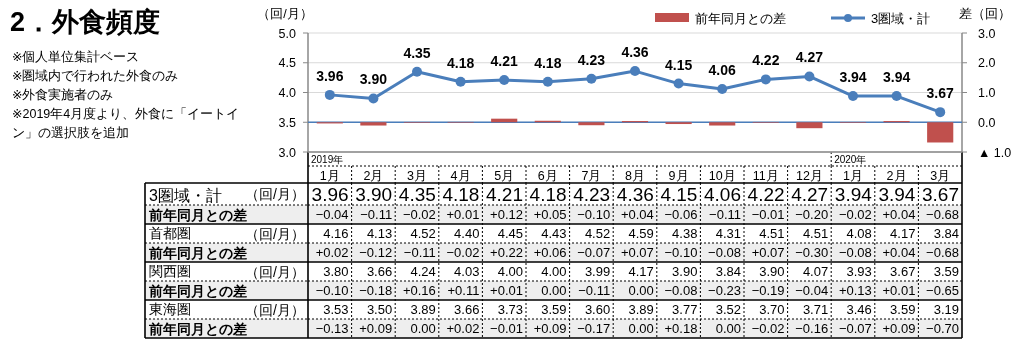 This screenshot has width=1024, height=350. What do you see at coordinates (126, 124) in the screenshot?
I see `text: ※2019年4月度より、外食に「イートイン」の選択肢を追加` at bounding box center [126, 124].